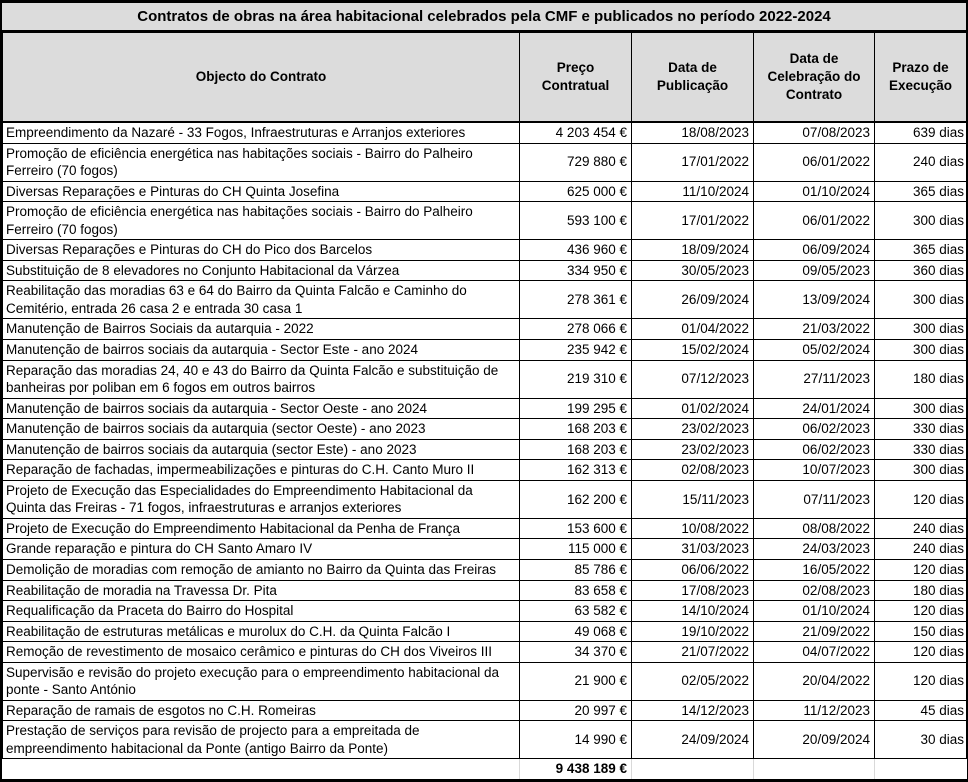  Describe the element at coordinates (920, 77) in the screenshot. I see `column-header-prazo: Prazo de Execução` at that location.